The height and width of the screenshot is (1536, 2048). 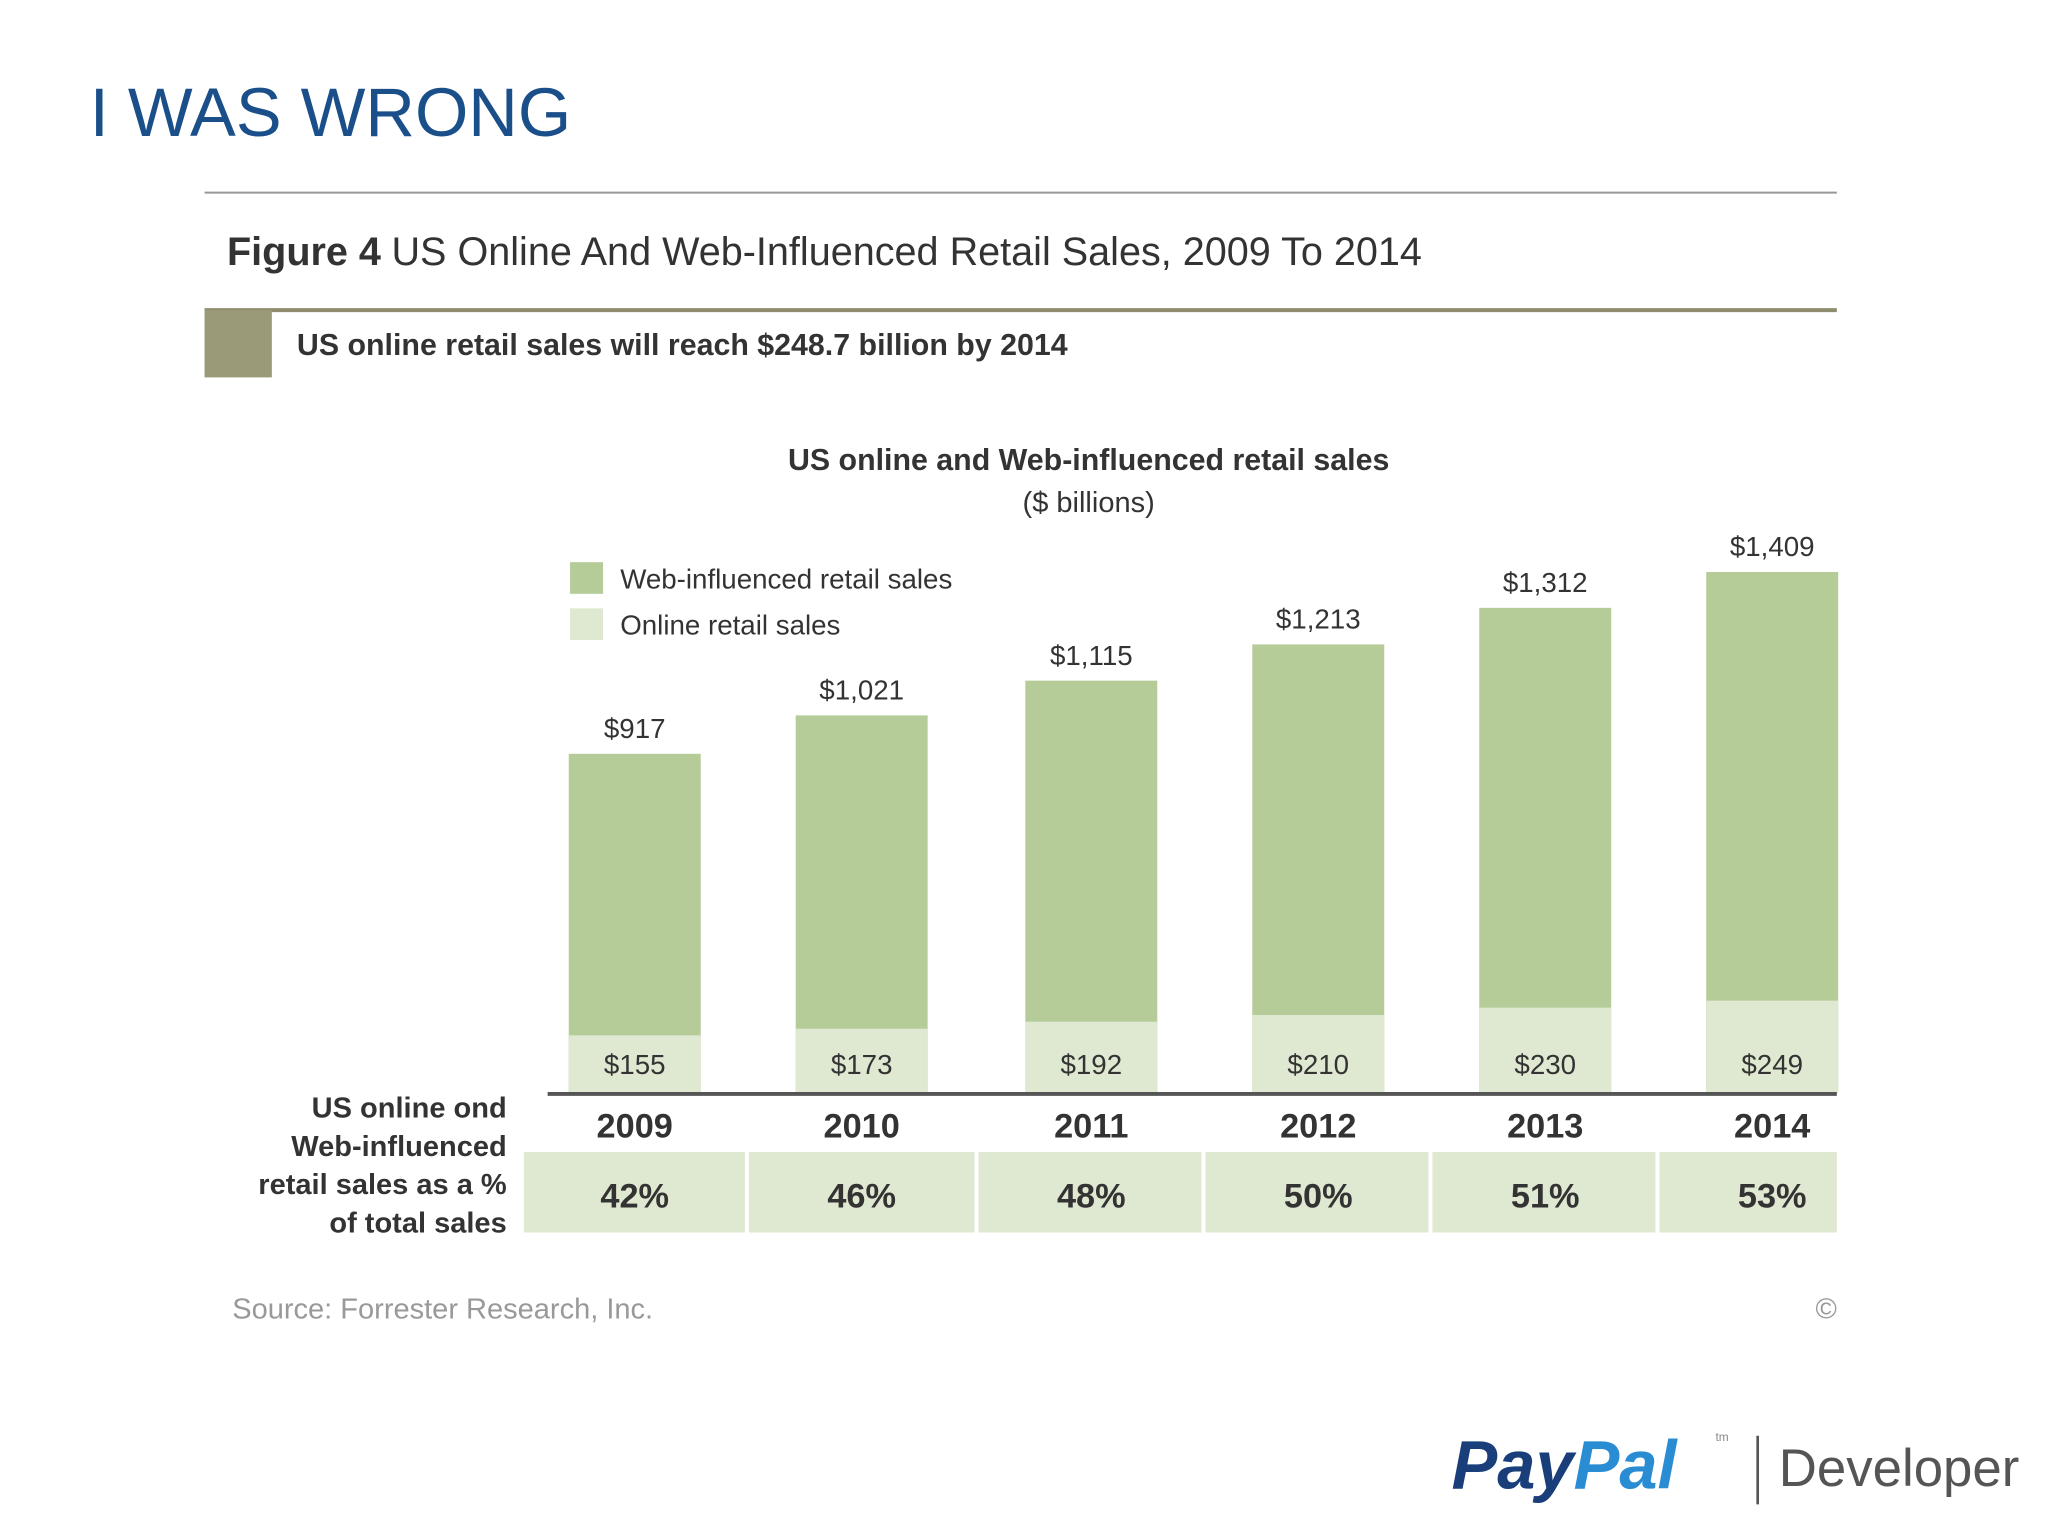 What do you see at coordinates (1091, 1126) in the screenshot?
I see `x-tick-label: 2011` at bounding box center [1091, 1126].